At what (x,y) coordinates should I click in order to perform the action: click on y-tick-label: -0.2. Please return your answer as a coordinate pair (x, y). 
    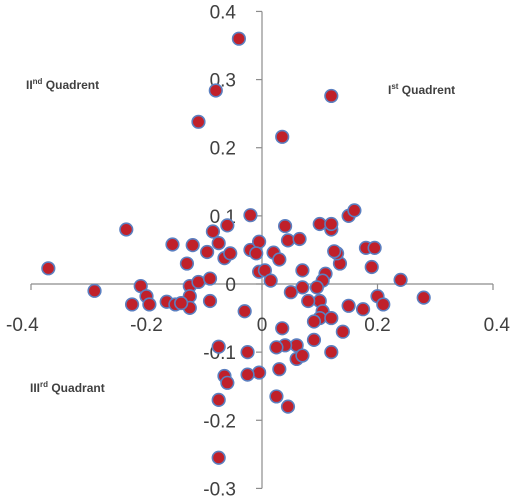
    Looking at the image, I should click on (219, 421).